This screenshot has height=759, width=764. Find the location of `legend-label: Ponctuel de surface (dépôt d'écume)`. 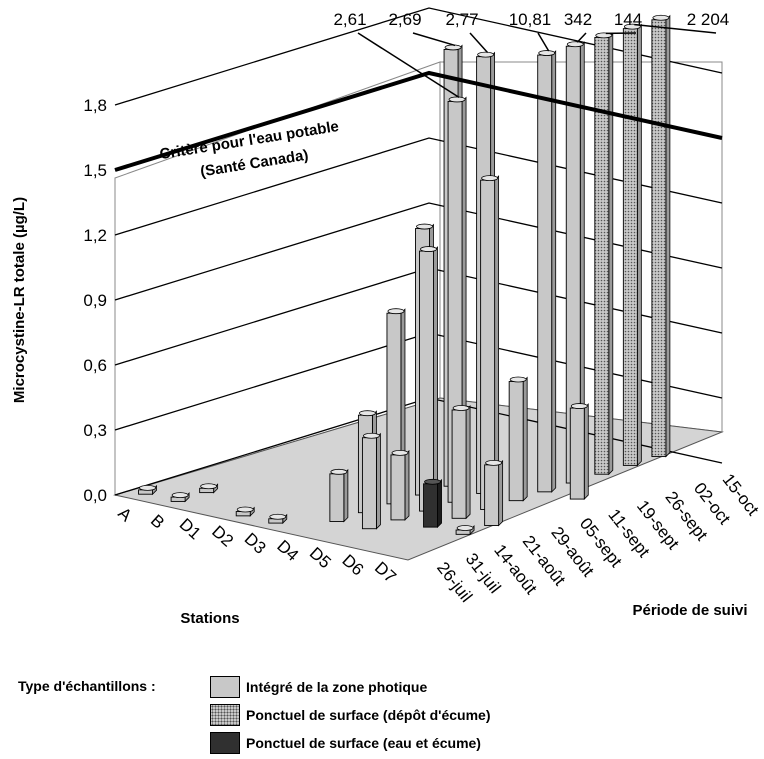

legend-label: Ponctuel de surface (dépôt d'écume) is located at coordinates (368, 715).